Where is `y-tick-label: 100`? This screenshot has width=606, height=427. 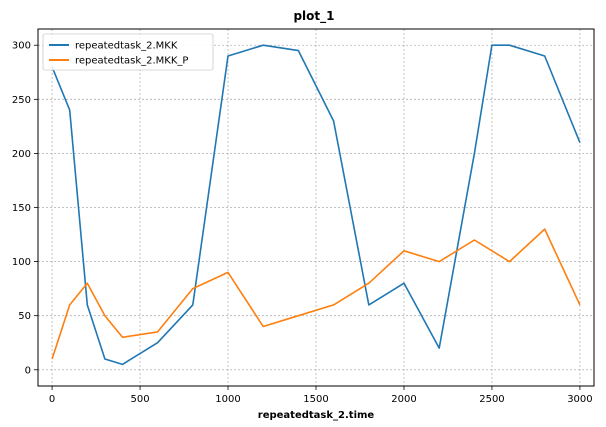
y-tick-label: 100 is located at coordinates (21, 262).